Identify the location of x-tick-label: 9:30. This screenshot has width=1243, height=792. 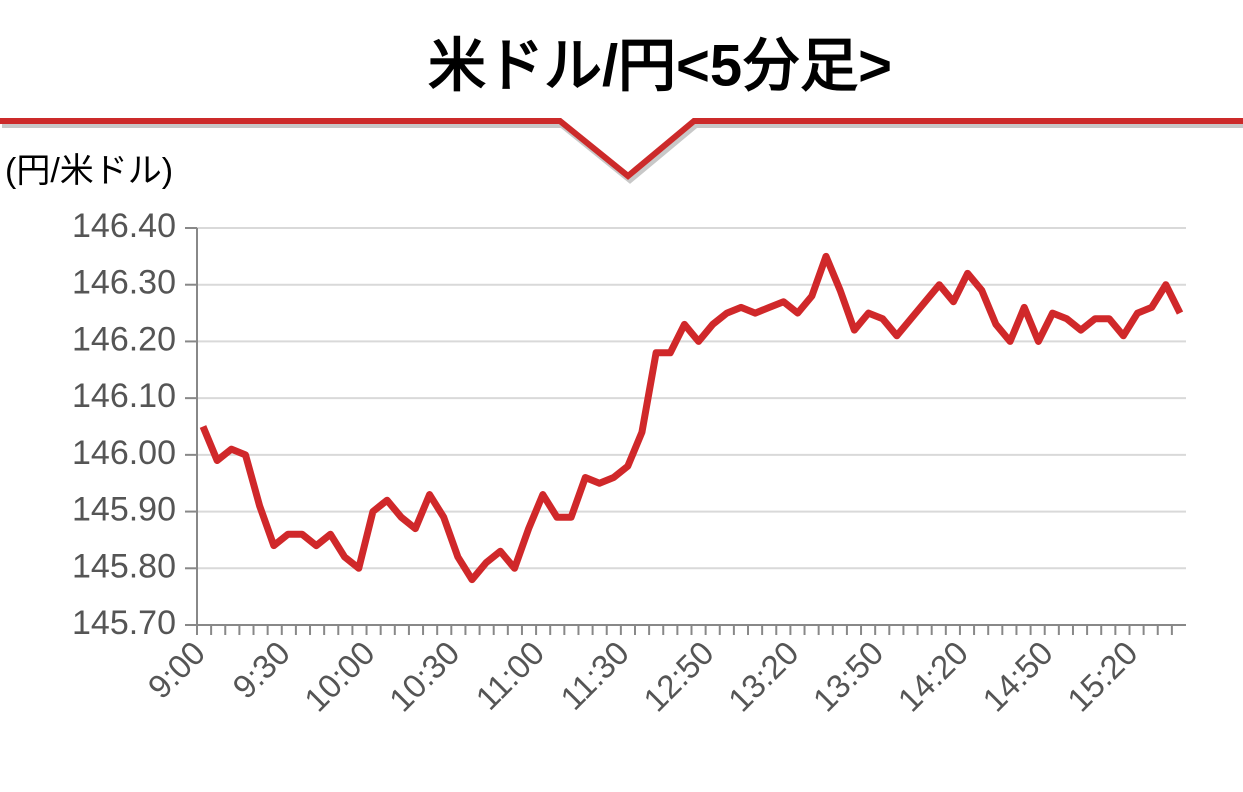
(261, 670).